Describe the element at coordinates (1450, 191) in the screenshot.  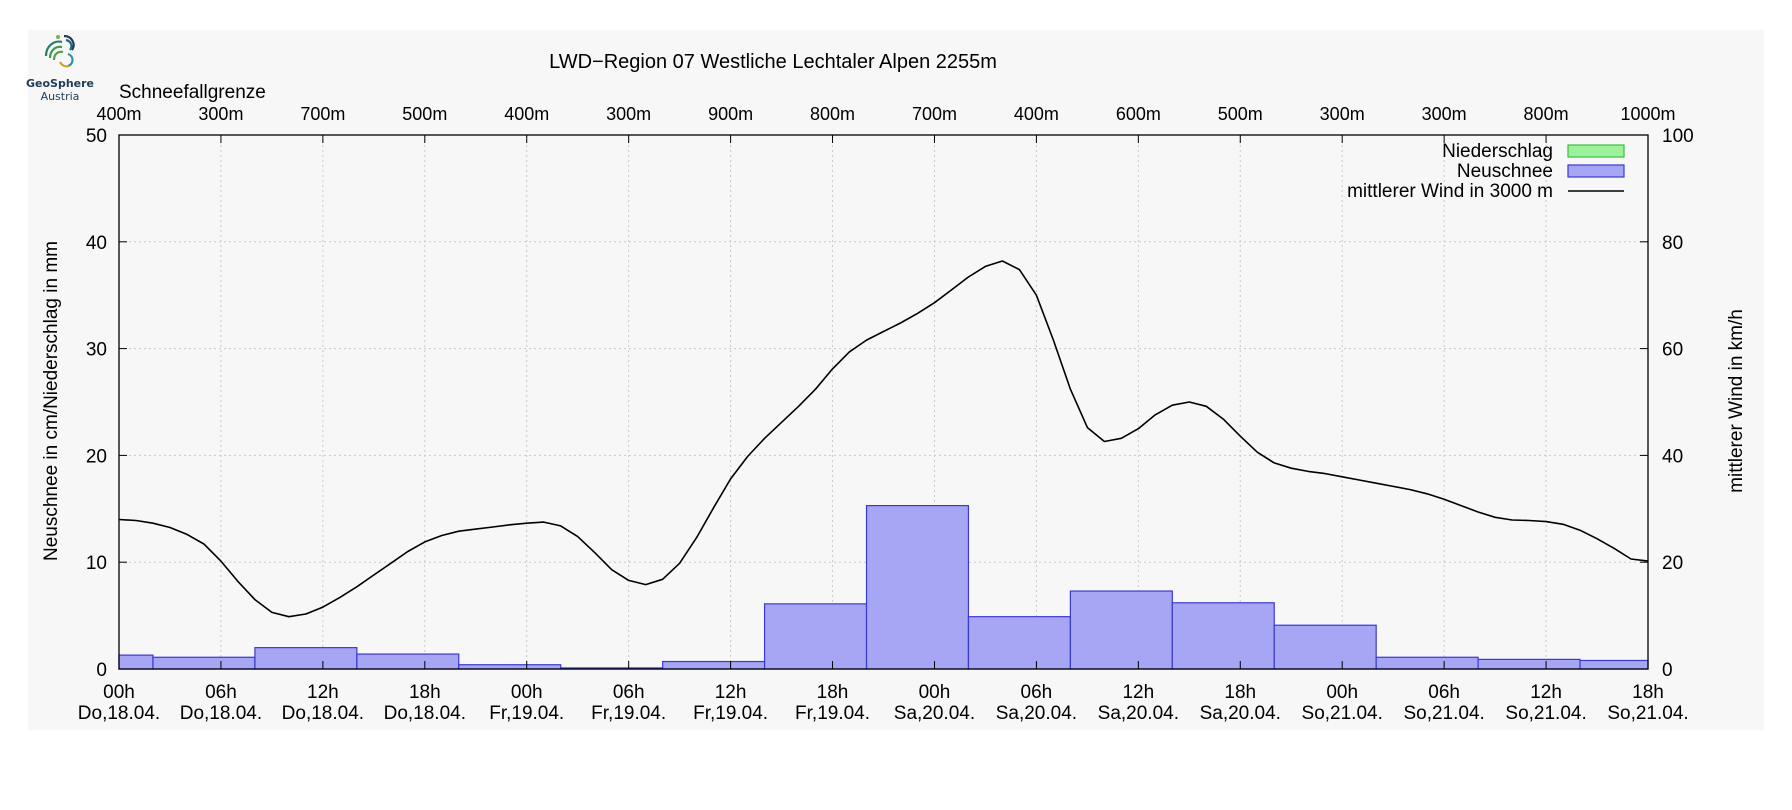
I see `legend-label: mittlerer Wind in 3000 m` at that location.